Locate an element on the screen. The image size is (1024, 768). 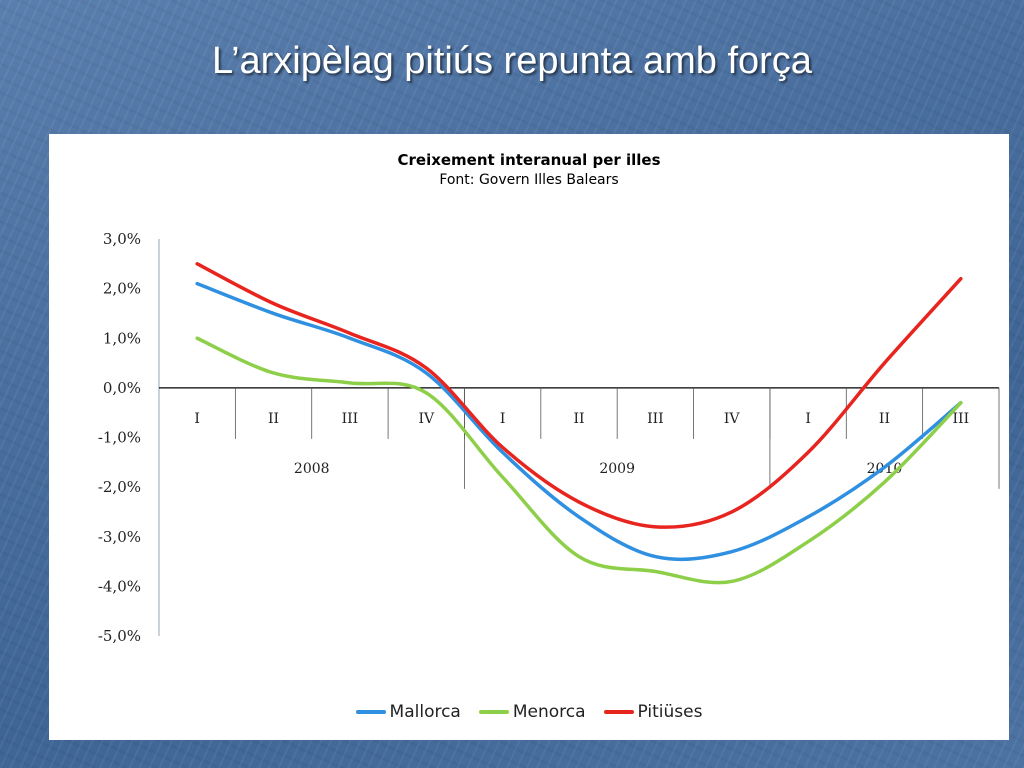
legend-label: Menorca is located at coordinates (549, 712).